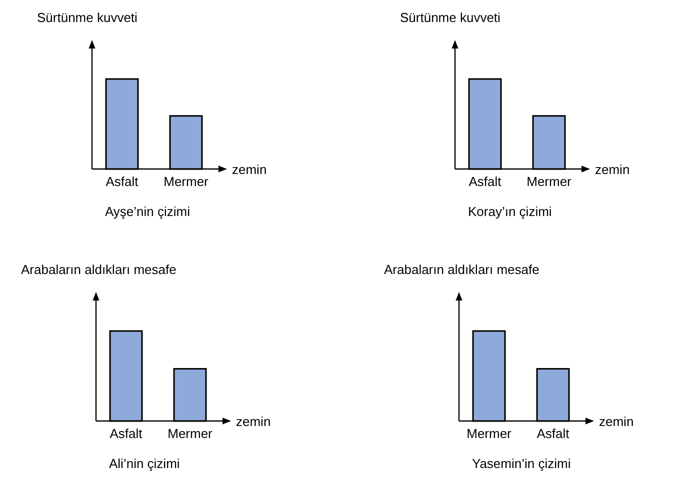 The height and width of the screenshot is (477, 675). What do you see at coordinates (510, 211) in the screenshot?
I see `text: Koray’ın çizimi` at bounding box center [510, 211].